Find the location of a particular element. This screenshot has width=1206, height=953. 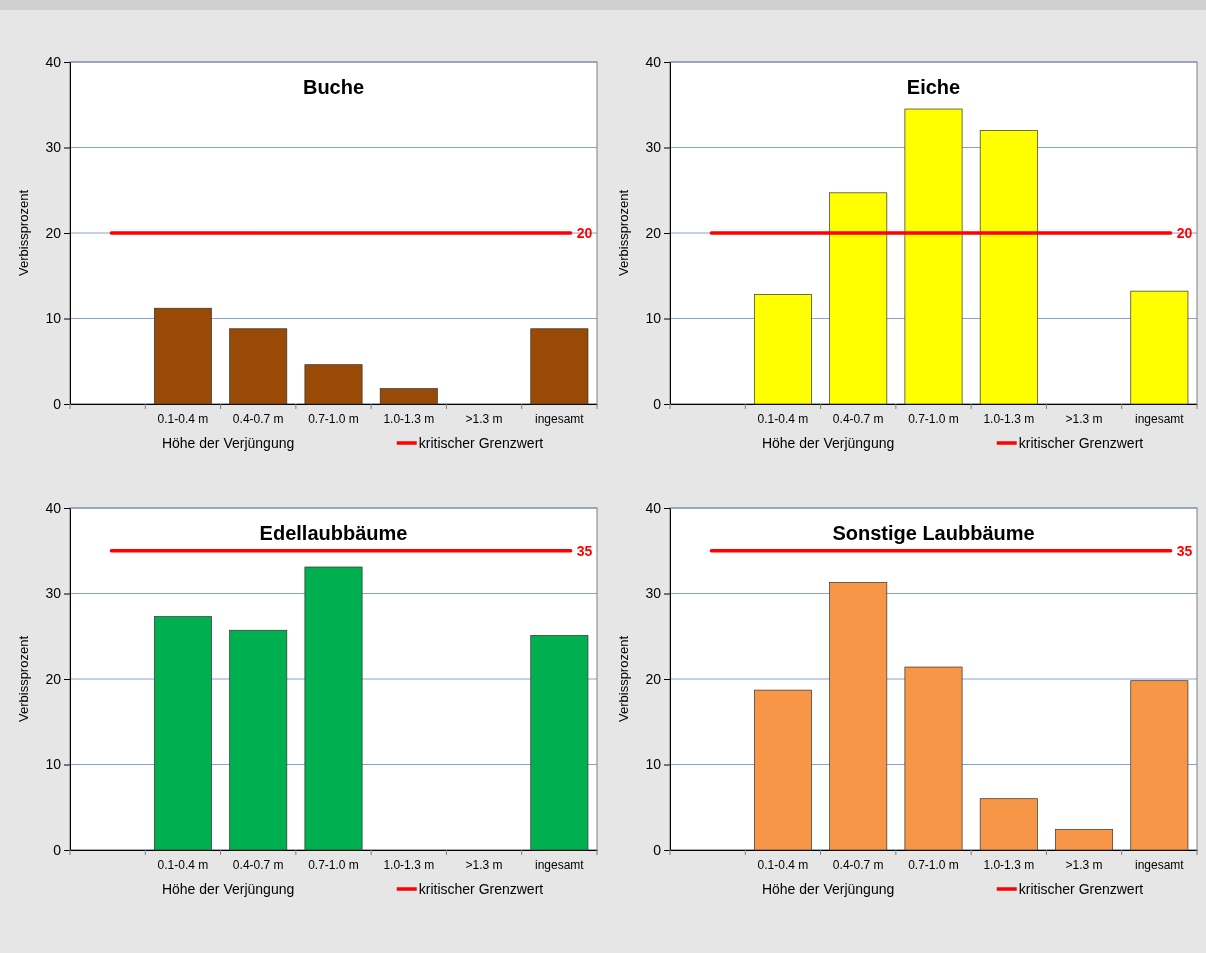

text: Buche is located at coordinates (333, 87).